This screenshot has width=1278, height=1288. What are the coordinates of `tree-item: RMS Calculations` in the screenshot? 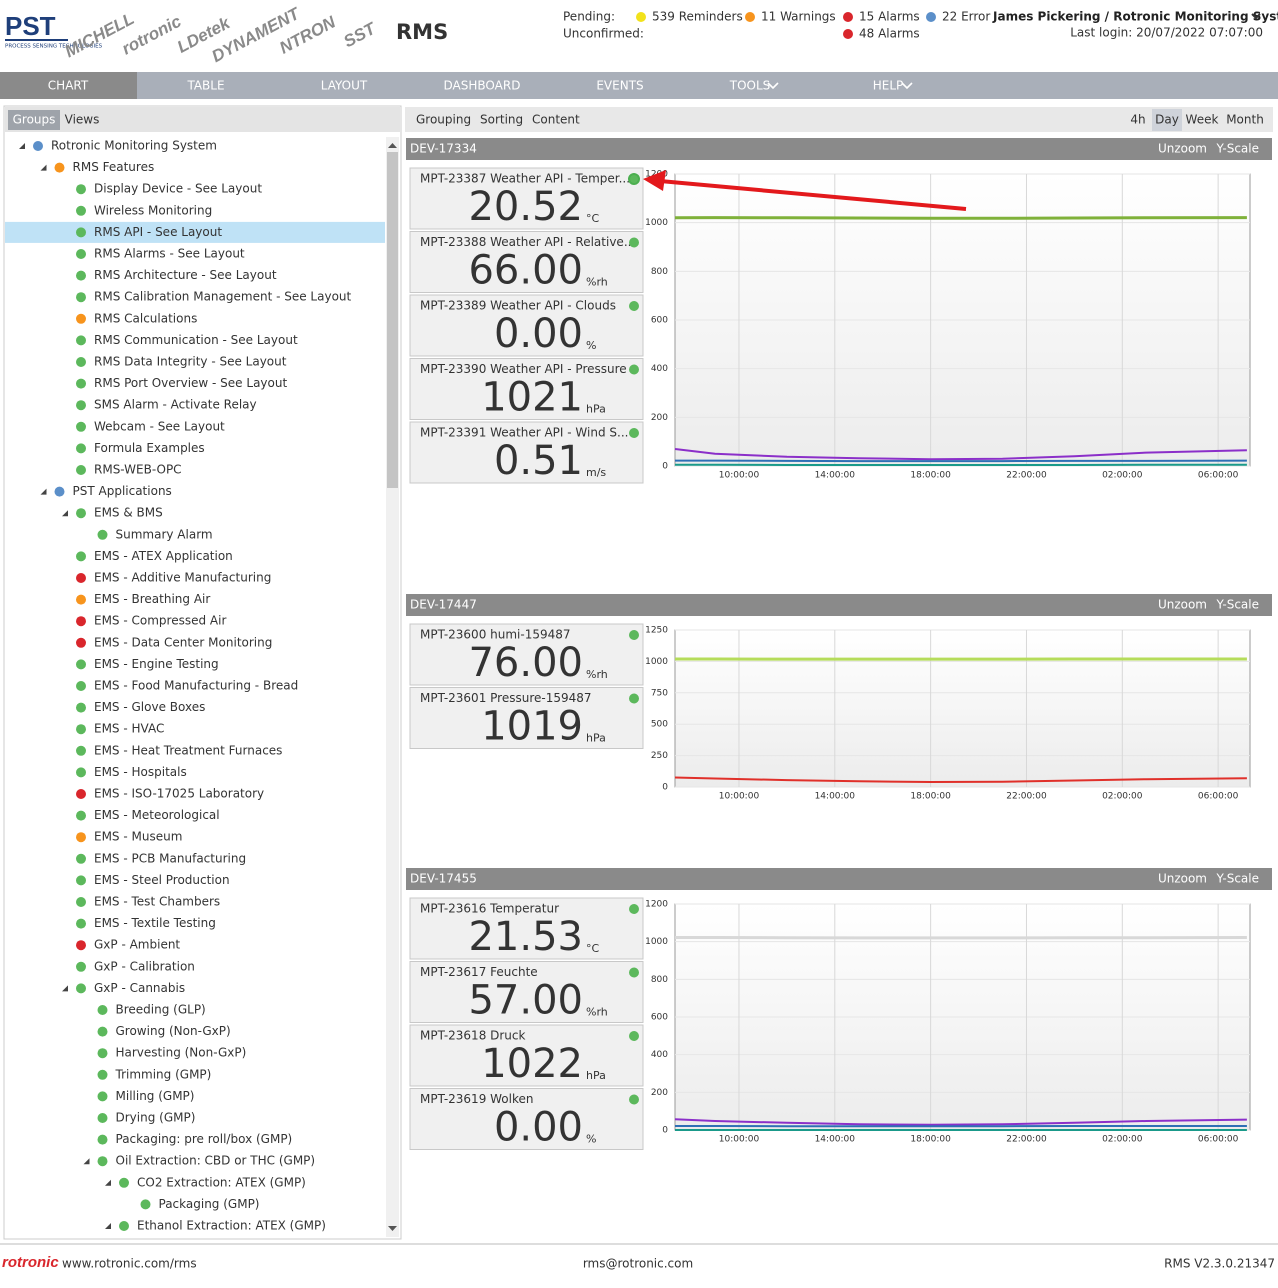 It's located at (145, 318).